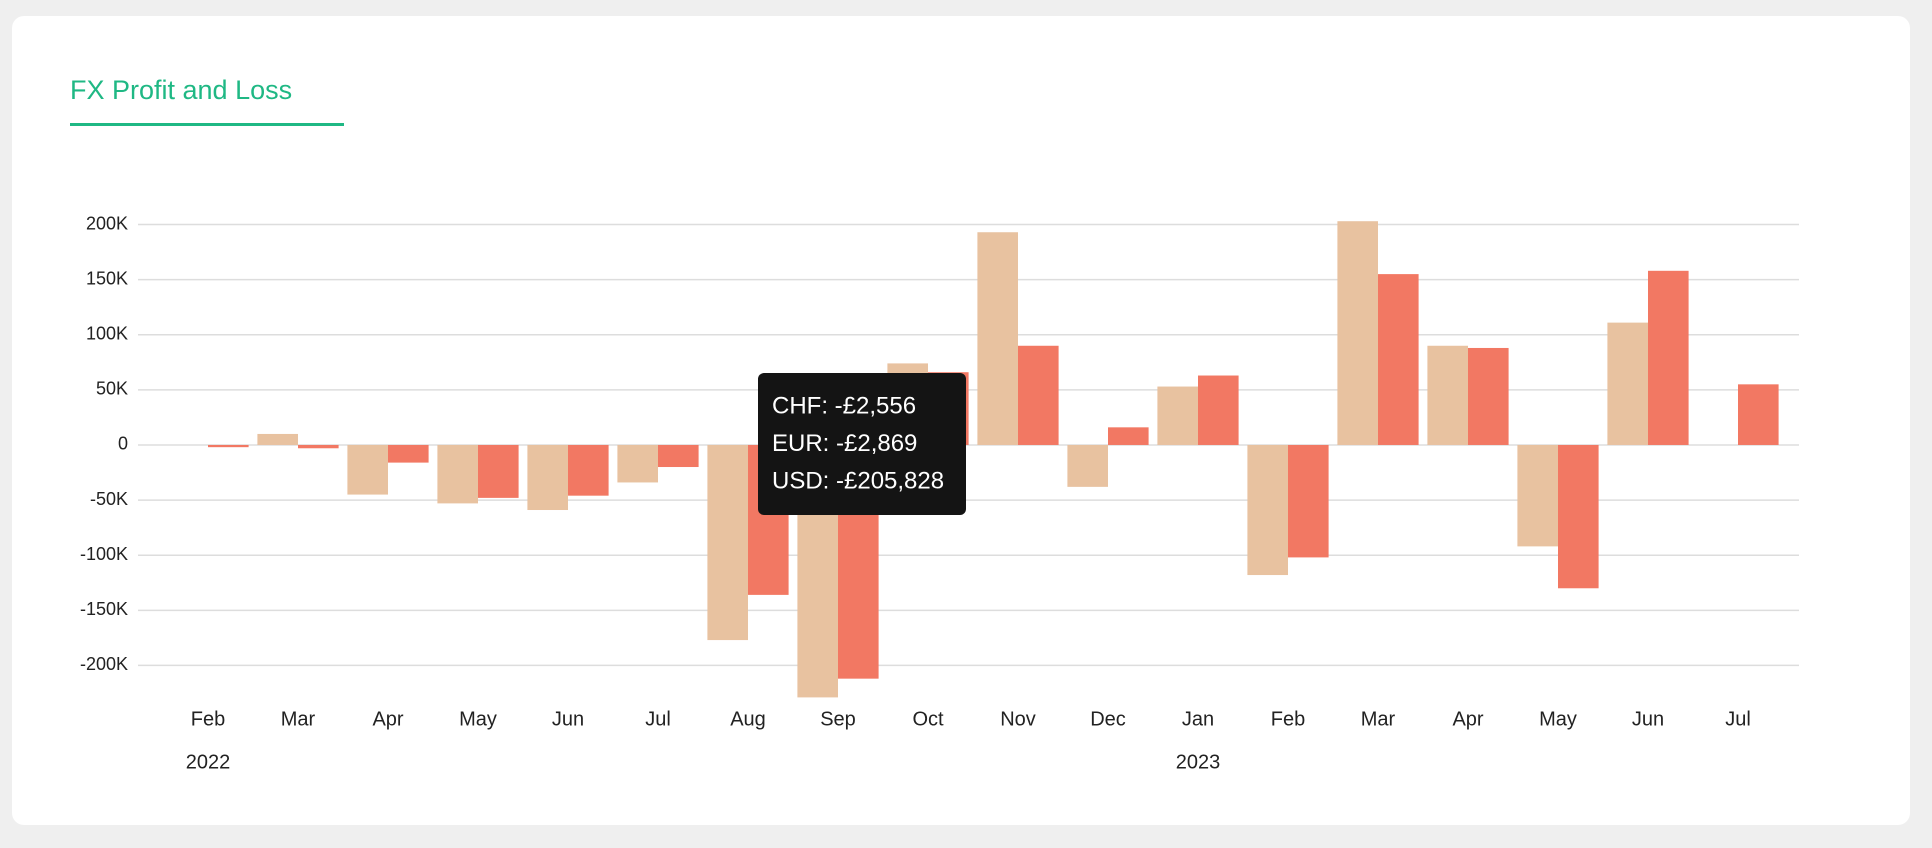 This screenshot has width=1932, height=848. Describe the element at coordinates (928, 719) in the screenshot. I see `x-tick-label: Oct` at that location.